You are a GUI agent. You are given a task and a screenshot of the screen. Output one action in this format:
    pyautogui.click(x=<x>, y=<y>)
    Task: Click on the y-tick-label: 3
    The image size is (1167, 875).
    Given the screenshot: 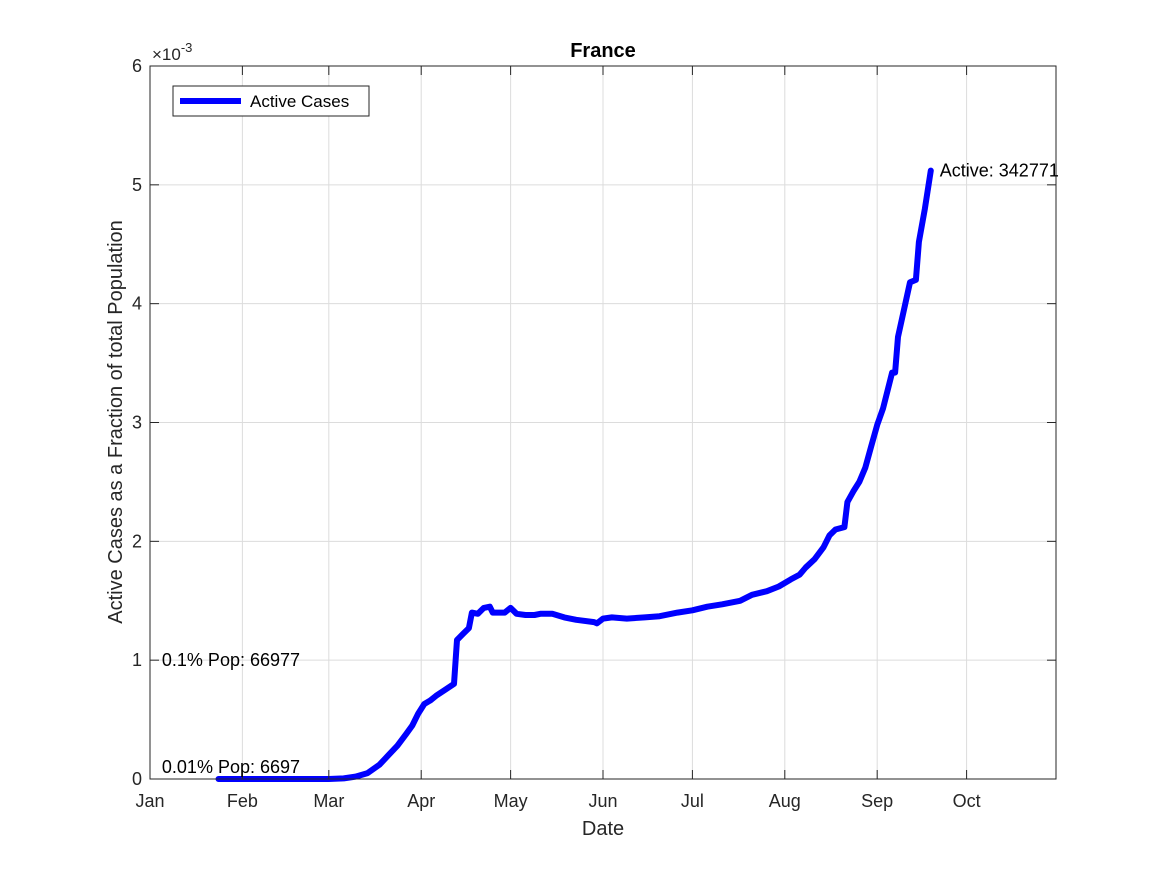 What is the action you would take?
    pyautogui.click(x=137, y=423)
    